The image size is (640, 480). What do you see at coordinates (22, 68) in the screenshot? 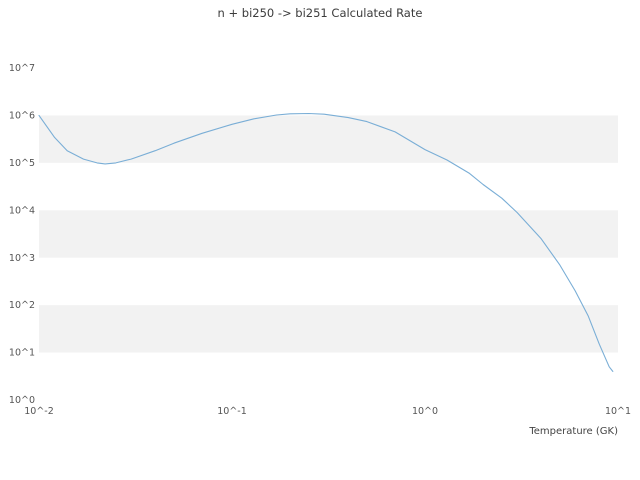
I see `y-tick-label: 10^7` at bounding box center [22, 68].